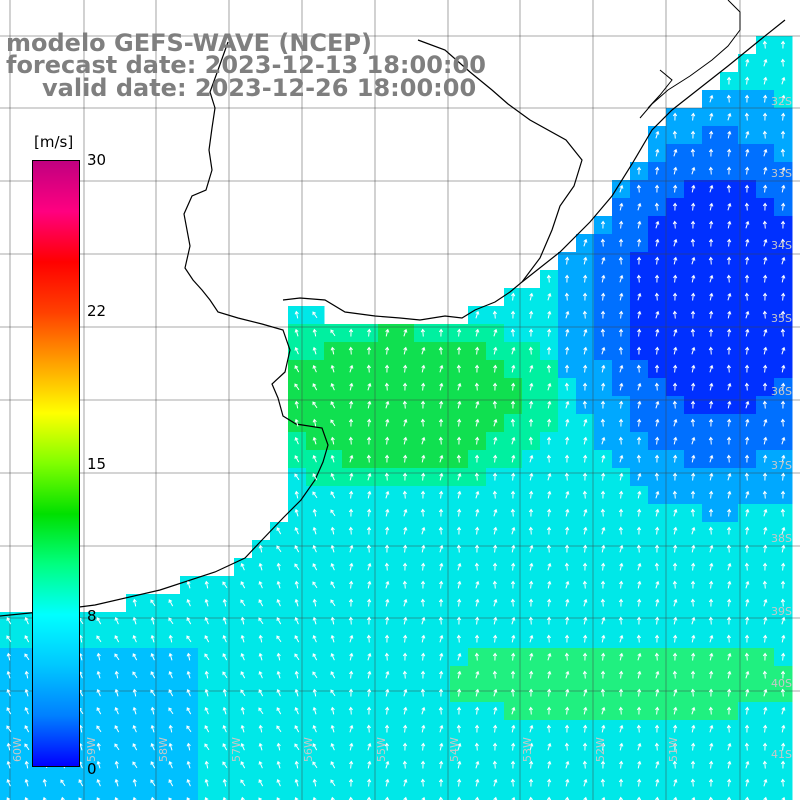  I want to click on lat-label: 38S, so click(781, 538).